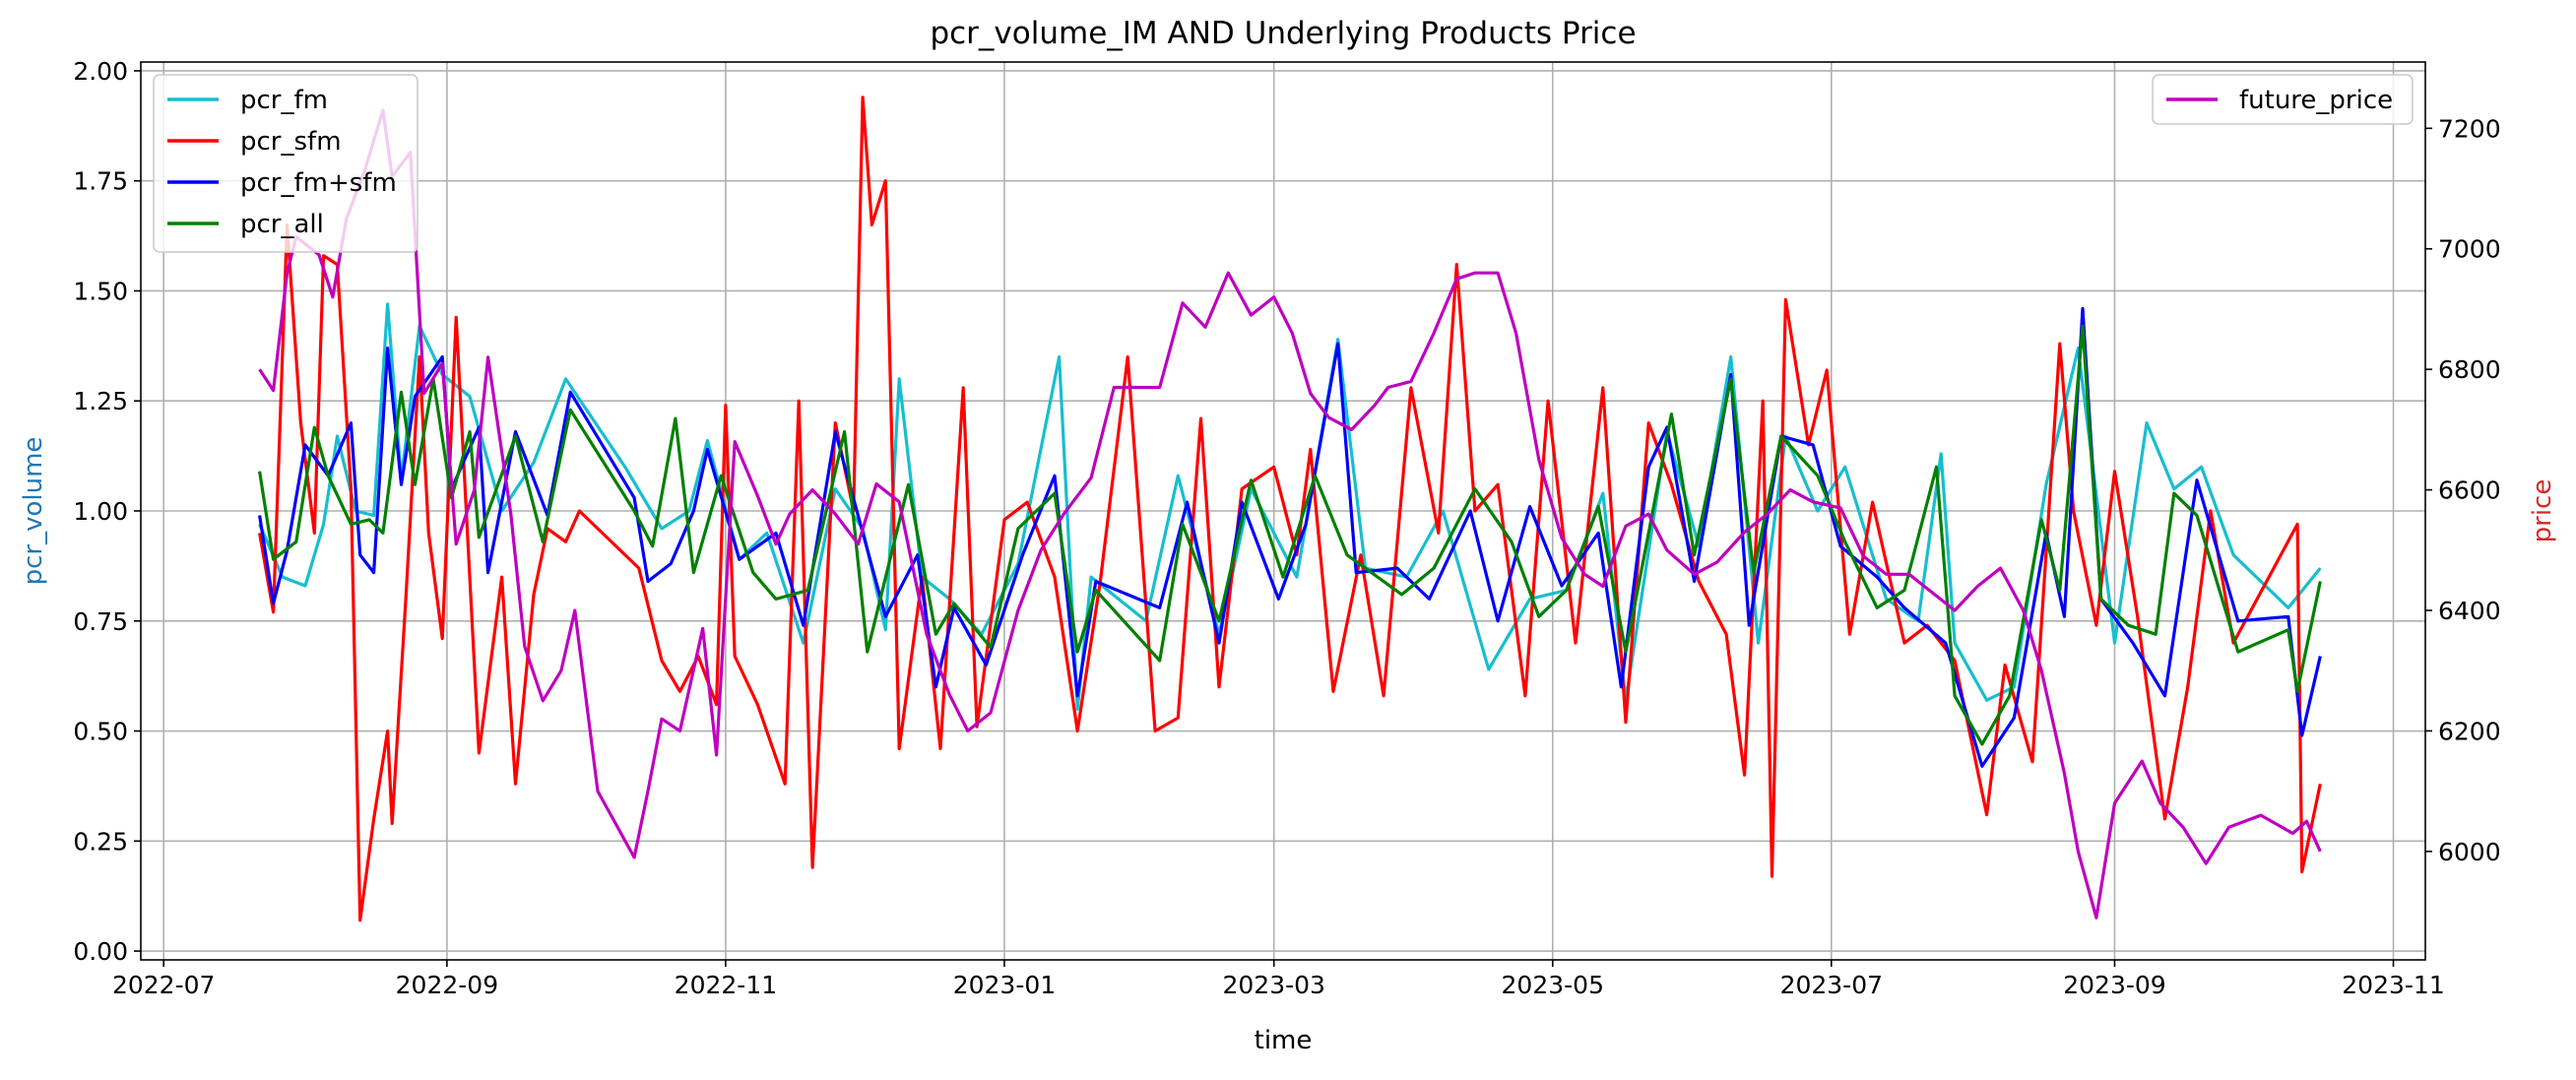 This screenshot has height=1080, width=2576. Describe the element at coordinates (100, 512) in the screenshot. I see `y-left-tick-label: 1.00` at that location.